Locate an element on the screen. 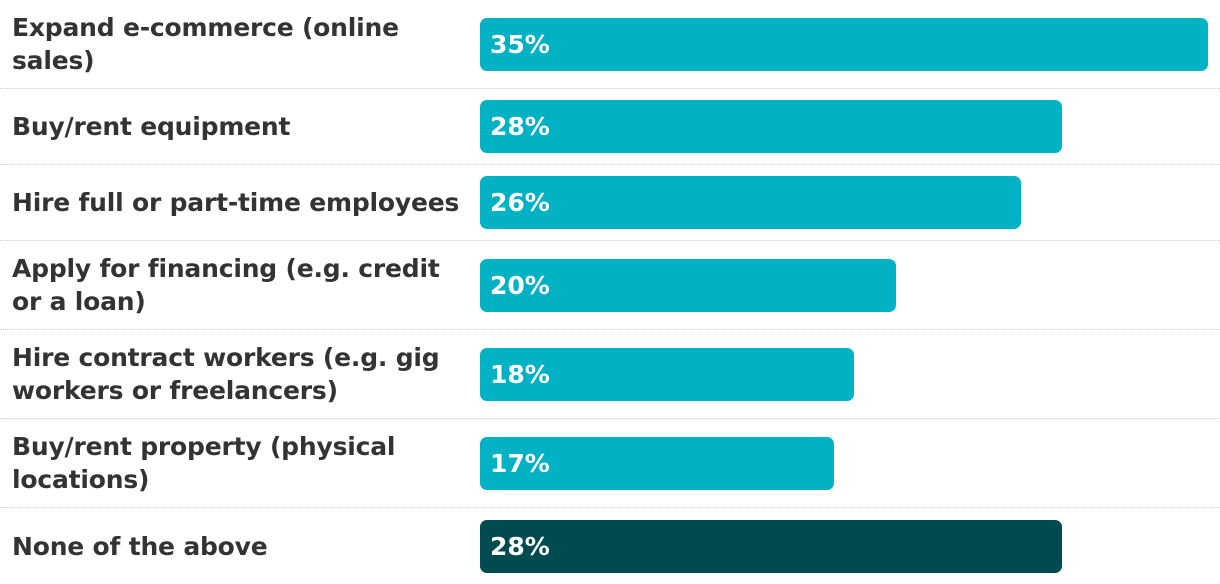  value-label: 26% is located at coordinates (520, 202).